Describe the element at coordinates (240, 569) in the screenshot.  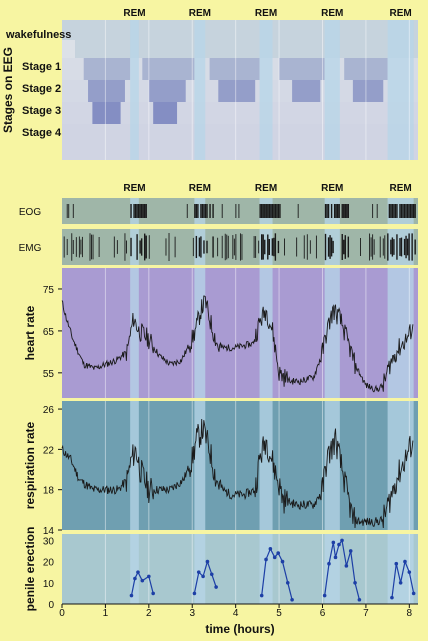
I see `penile-erection-background` at that location.